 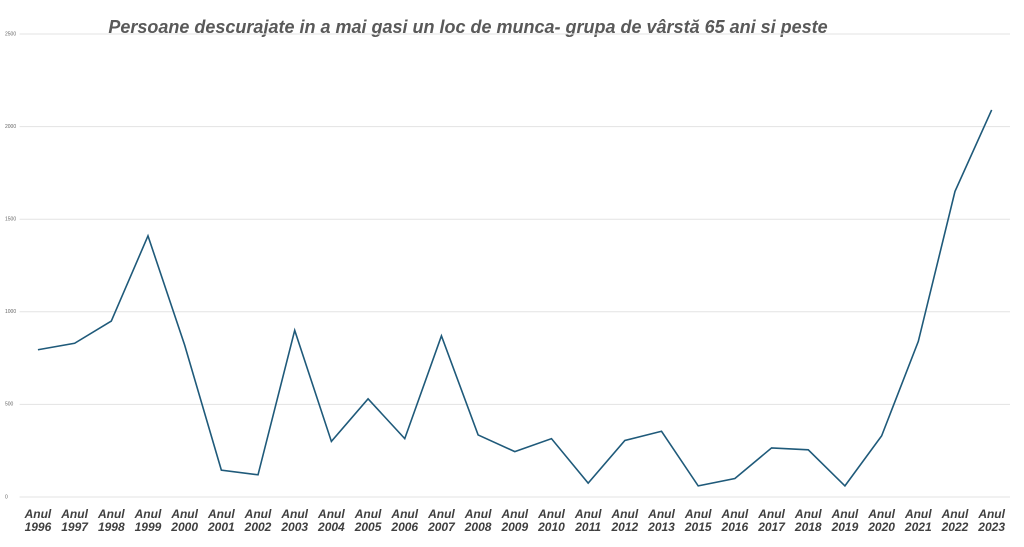 I want to click on x-tick-label: Anul 2005, so click(x=368, y=520).